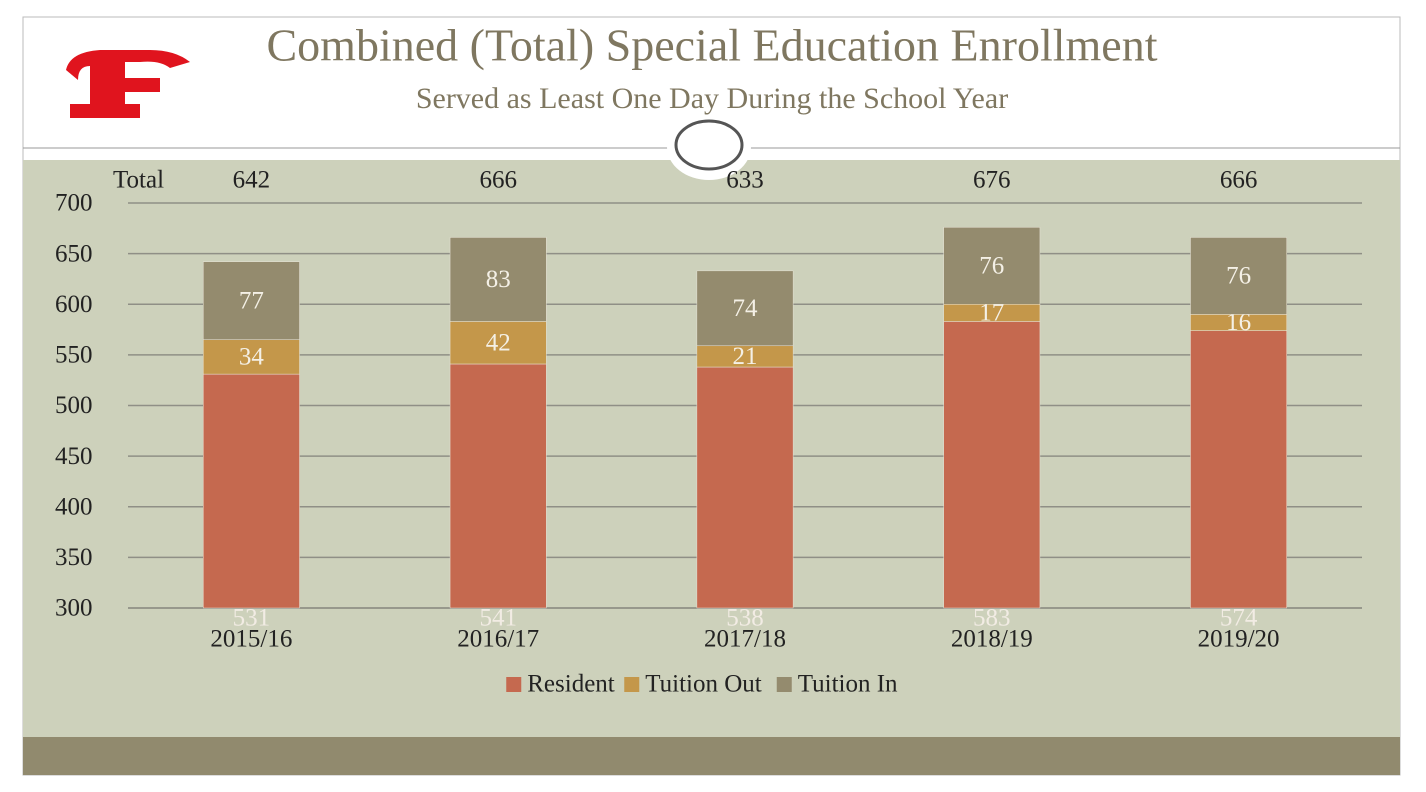 This screenshot has height=792, width=1426. I want to click on y-tick-label: 350, so click(74, 557).